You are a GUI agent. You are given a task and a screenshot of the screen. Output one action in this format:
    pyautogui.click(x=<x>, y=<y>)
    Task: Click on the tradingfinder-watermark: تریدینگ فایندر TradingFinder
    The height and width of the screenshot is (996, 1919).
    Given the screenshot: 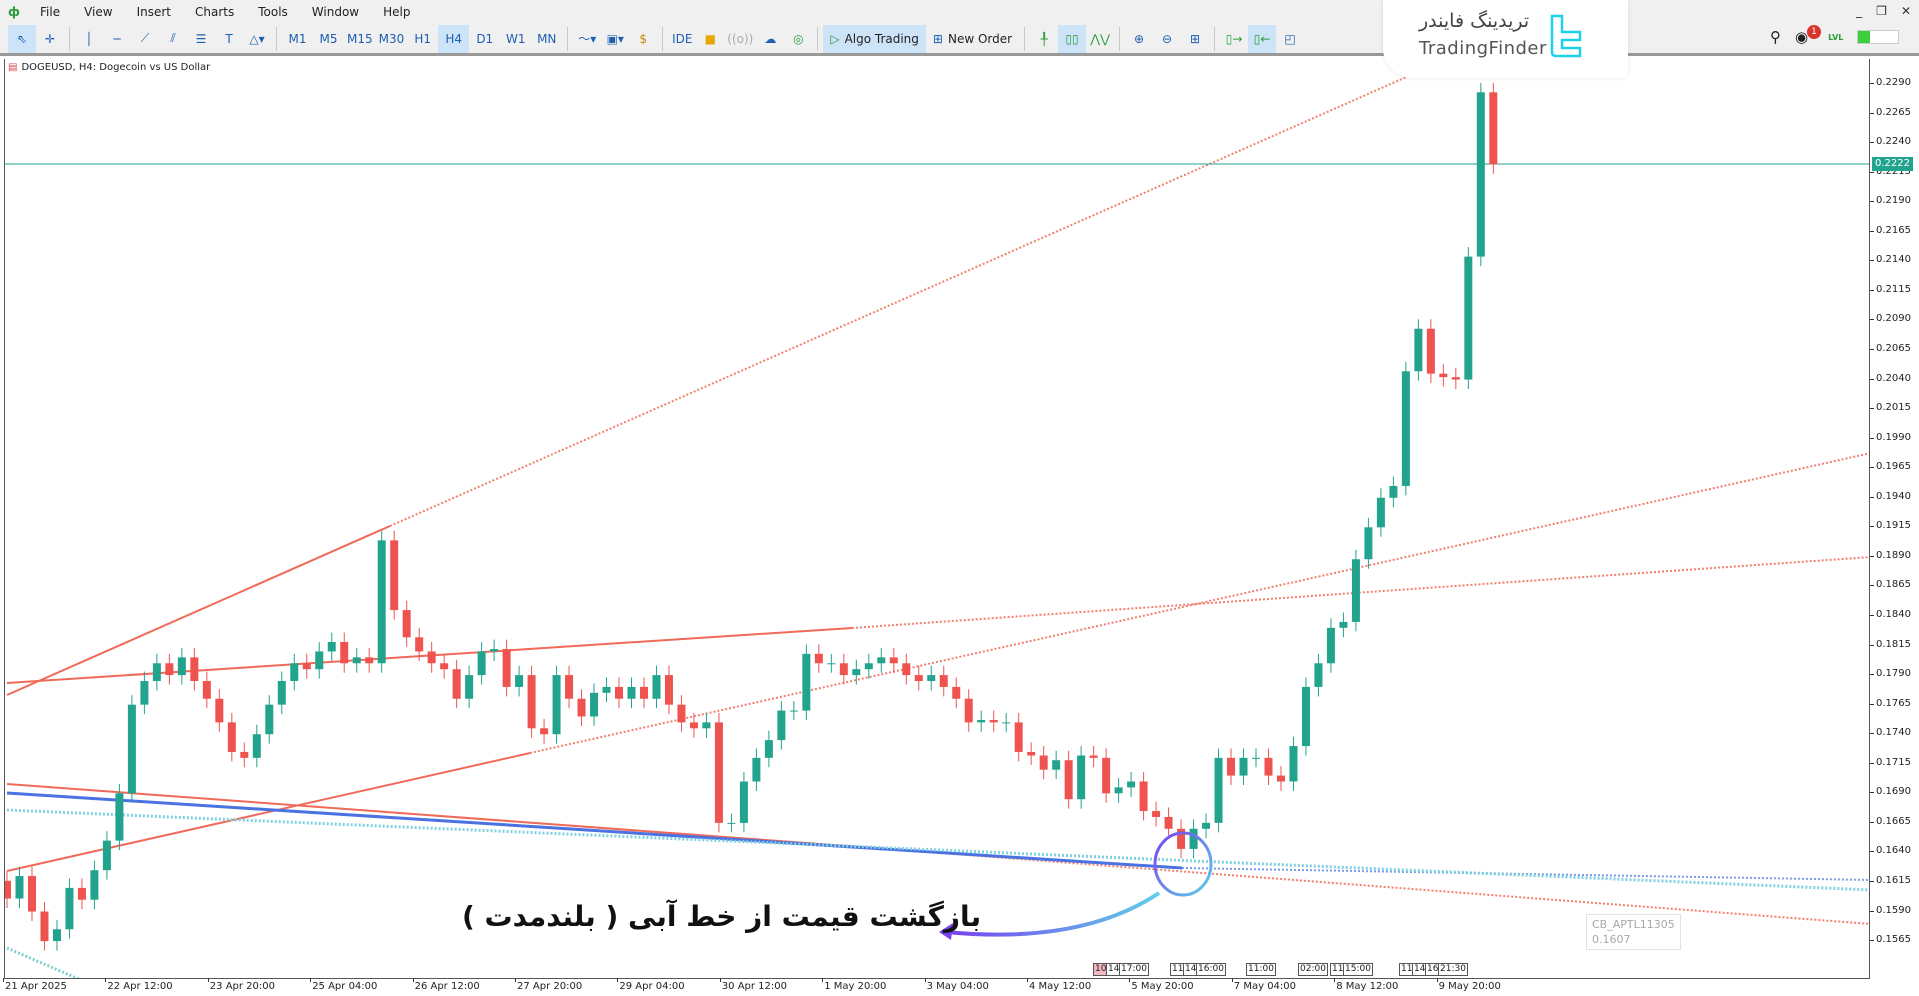 What is the action you would take?
    pyautogui.click(x=1505, y=39)
    